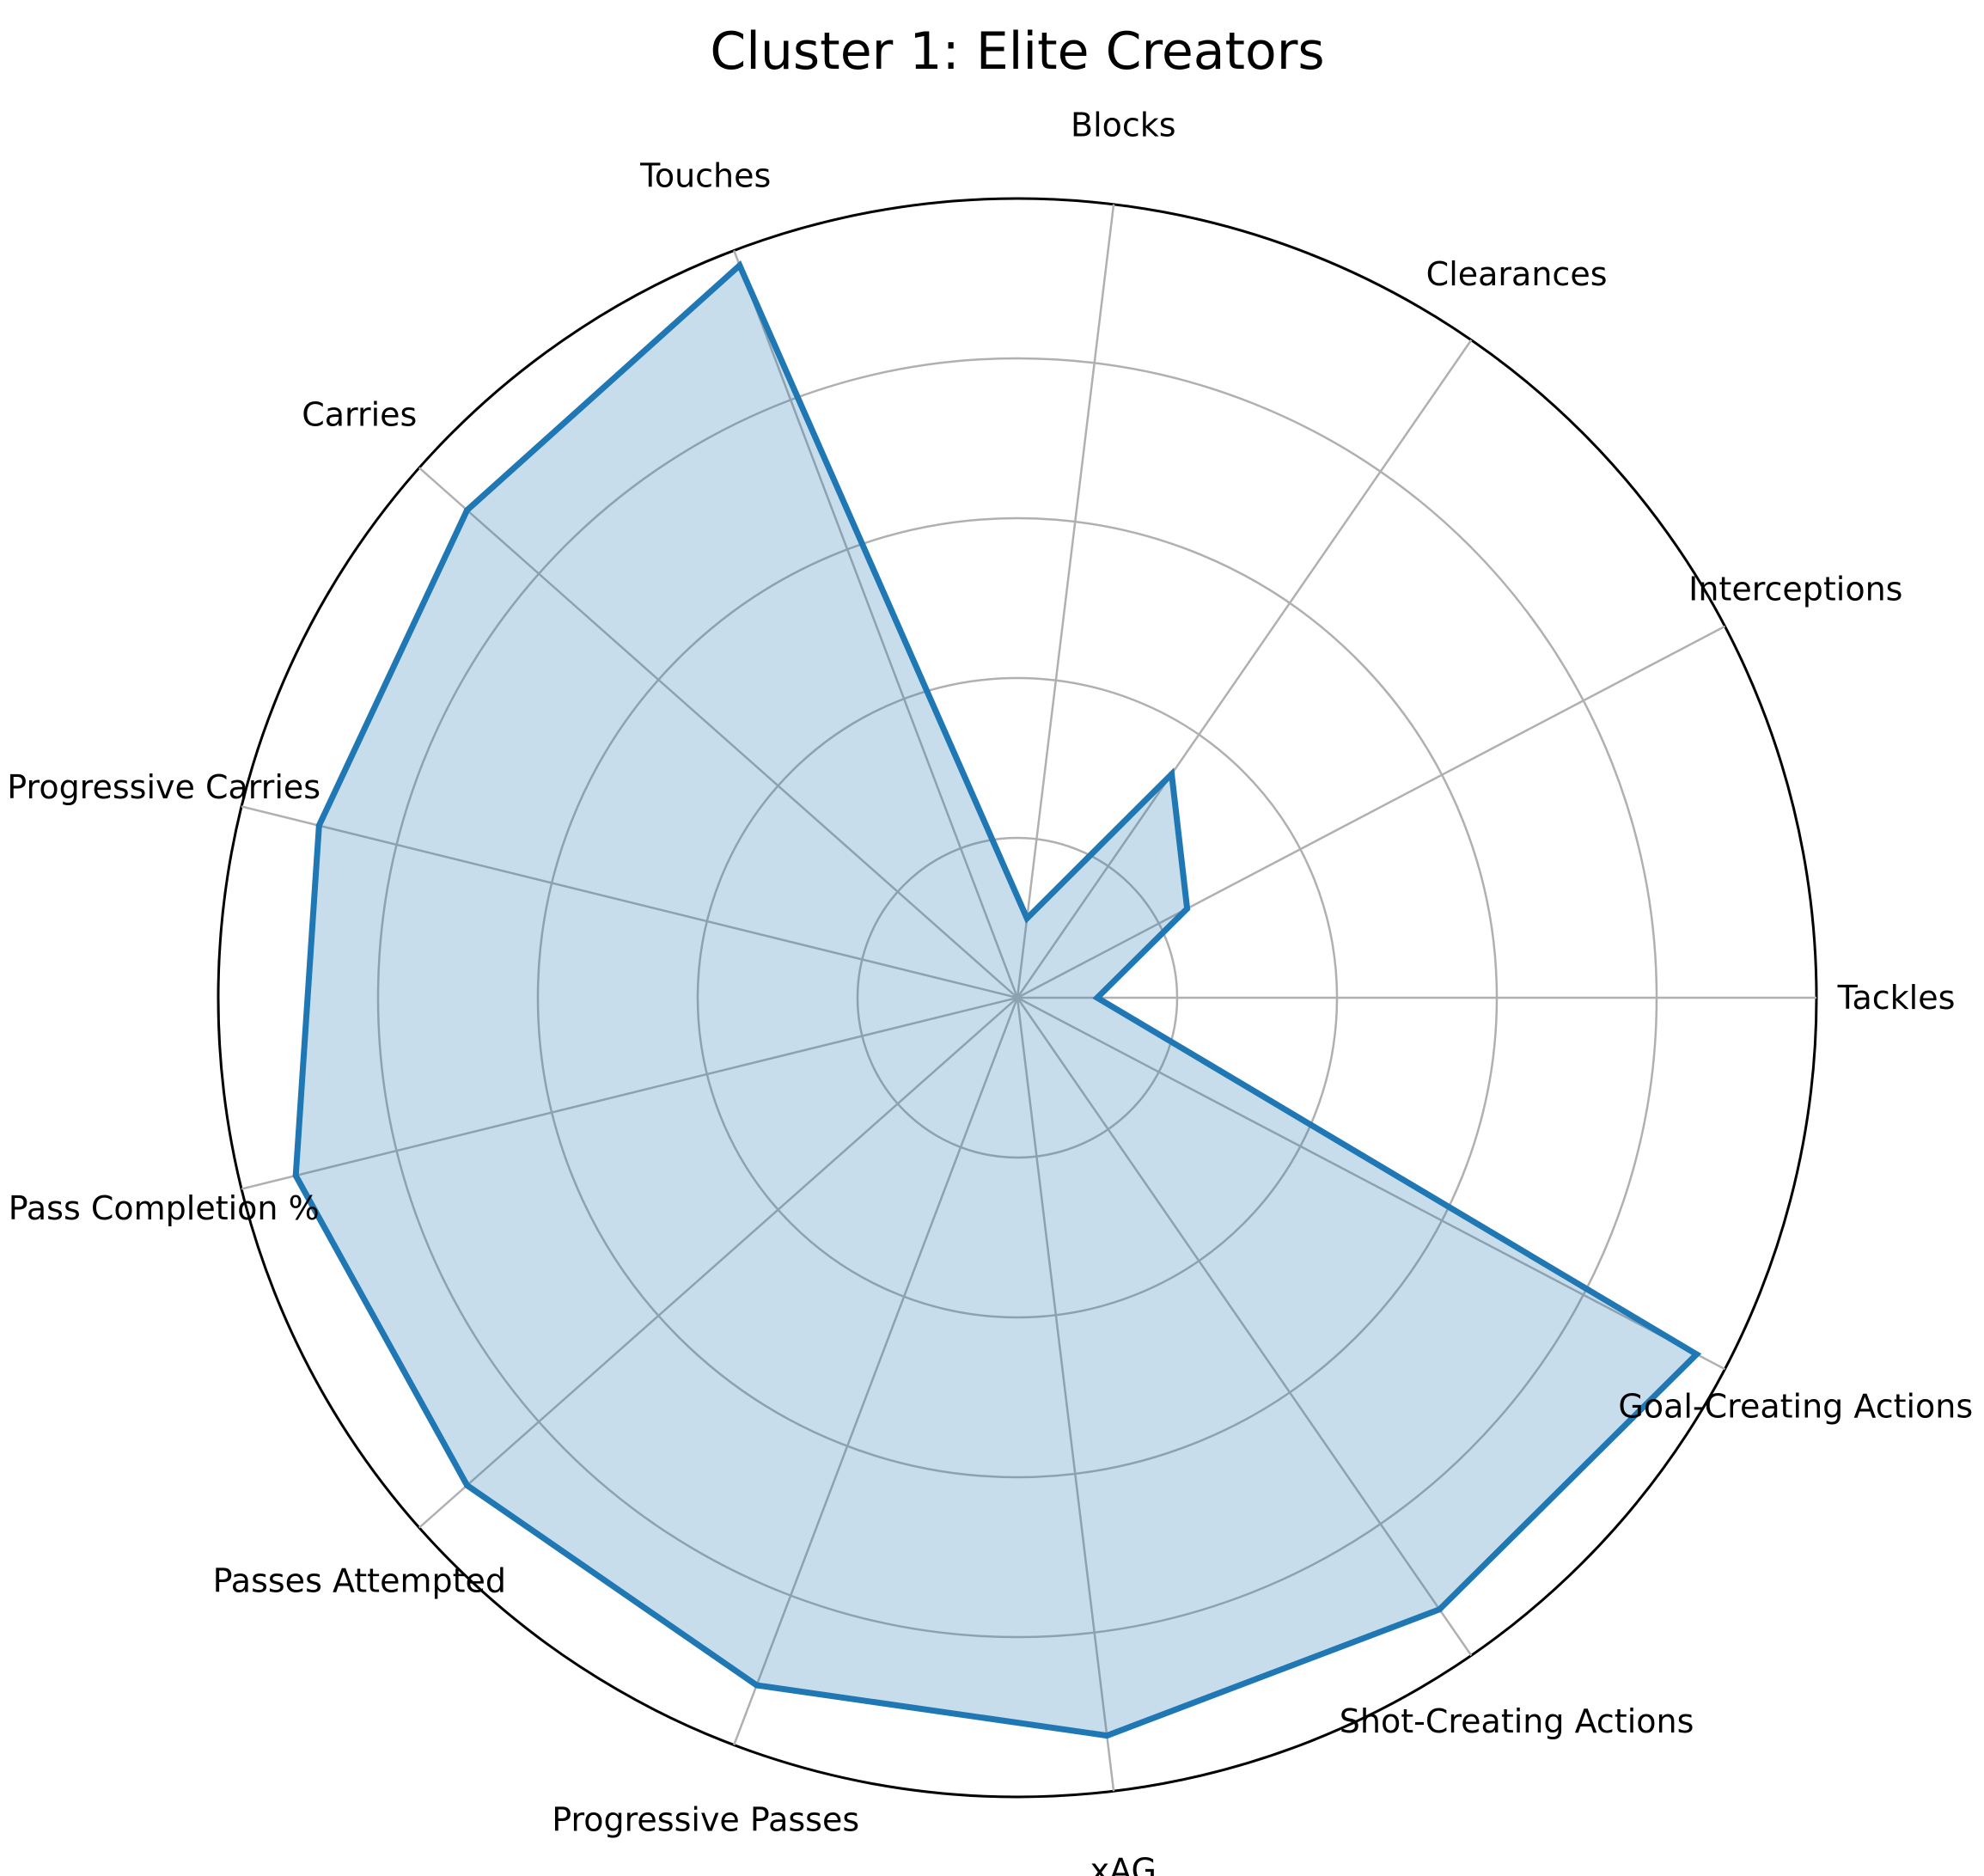  What do you see at coordinates (164, 1208) in the screenshot?
I see `category-label-pass-completion-pct: Pass Completion %` at bounding box center [164, 1208].